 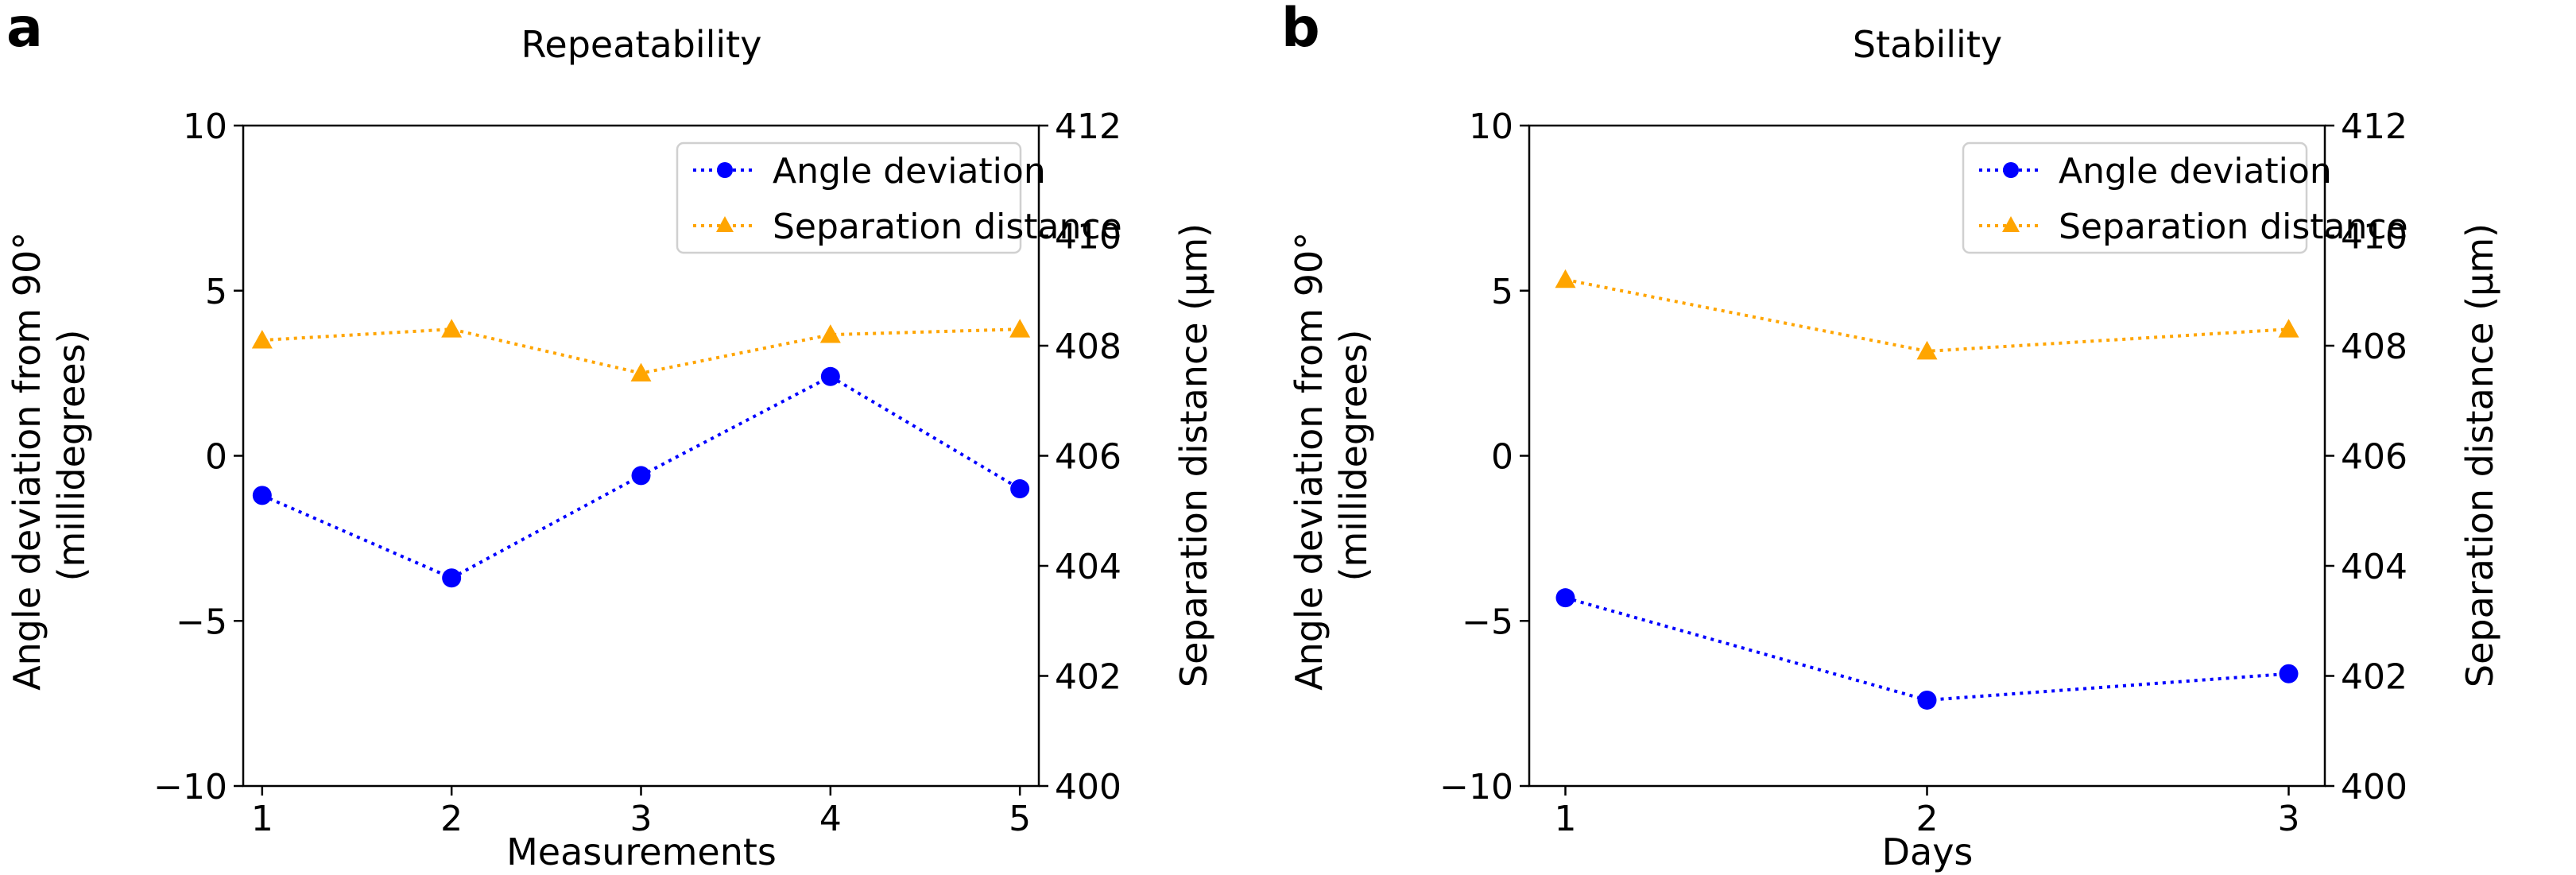 What do you see at coordinates (641, 851) in the screenshot?
I see `x-axis-label: Measurements` at bounding box center [641, 851].